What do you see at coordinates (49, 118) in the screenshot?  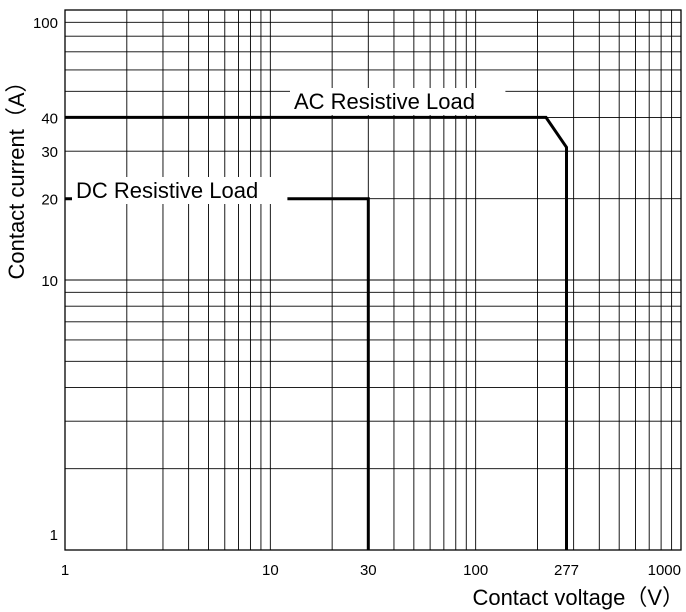 I see `y-tick-label: 40` at bounding box center [49, 118].